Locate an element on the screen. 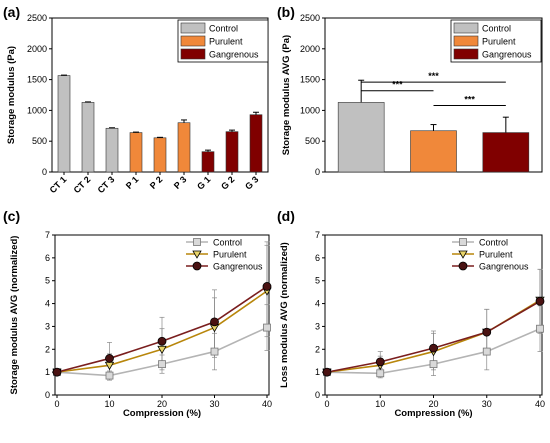 The image size is (550, 443). y-tick-label: 500 is located at coordinates (312, 141).